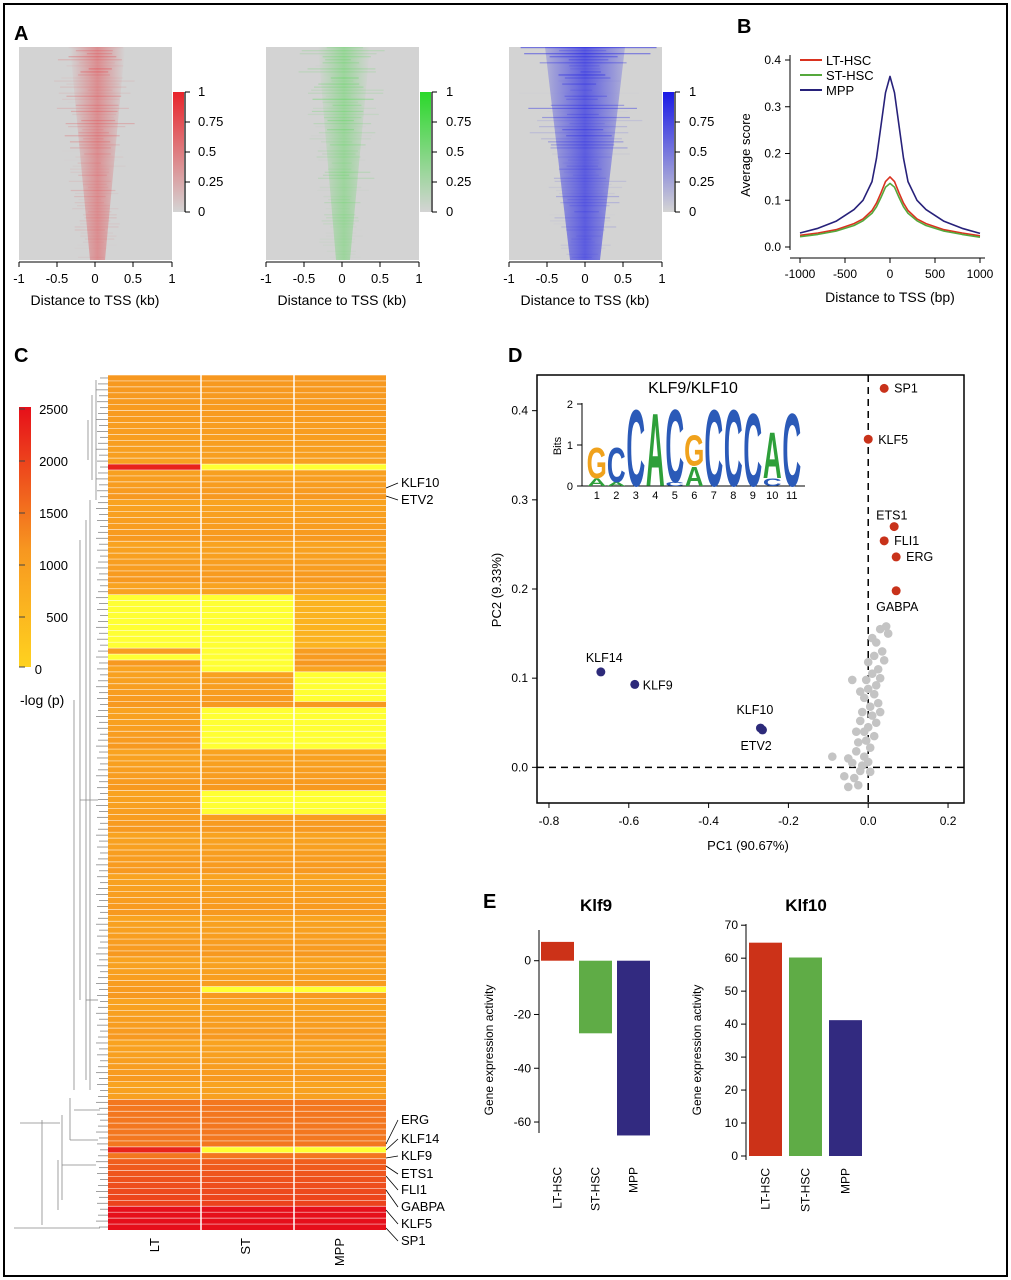 The width and height of the screenshot is (1011, 1280). Describe the element at coordinates (772, 247) in the screenshot. I see `b-ytick-label: 0.0` at that location.